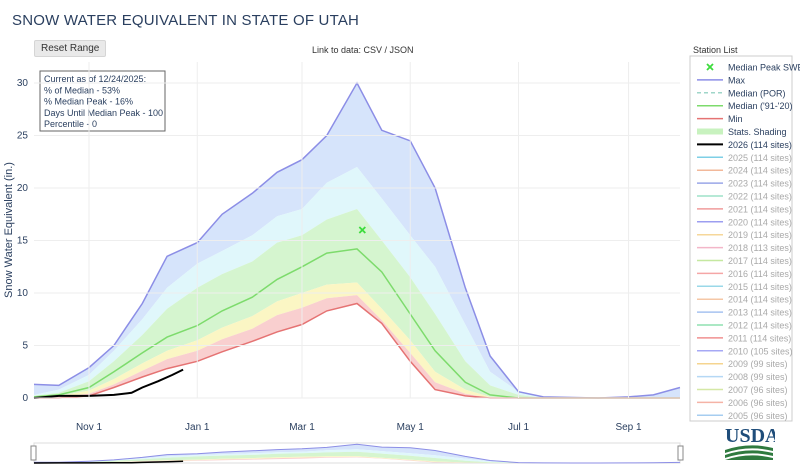  I want to click on legend-item: 2014 (114 sites), so click(744, 300).